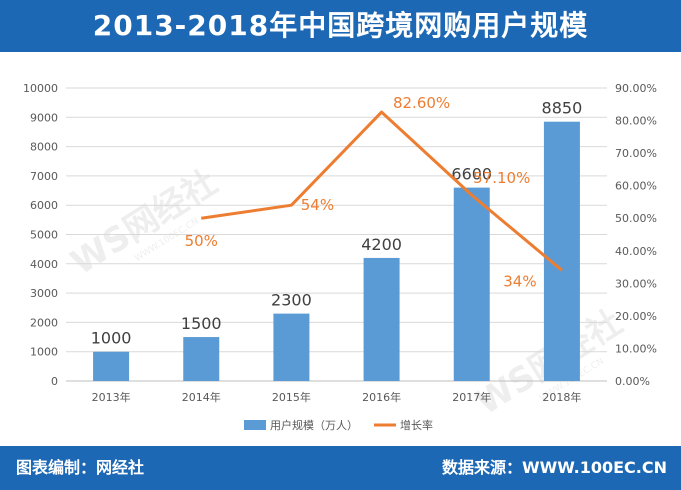 The image size is (681, 490). I want to click on bar-data-label: 4200, so click(381, 244).